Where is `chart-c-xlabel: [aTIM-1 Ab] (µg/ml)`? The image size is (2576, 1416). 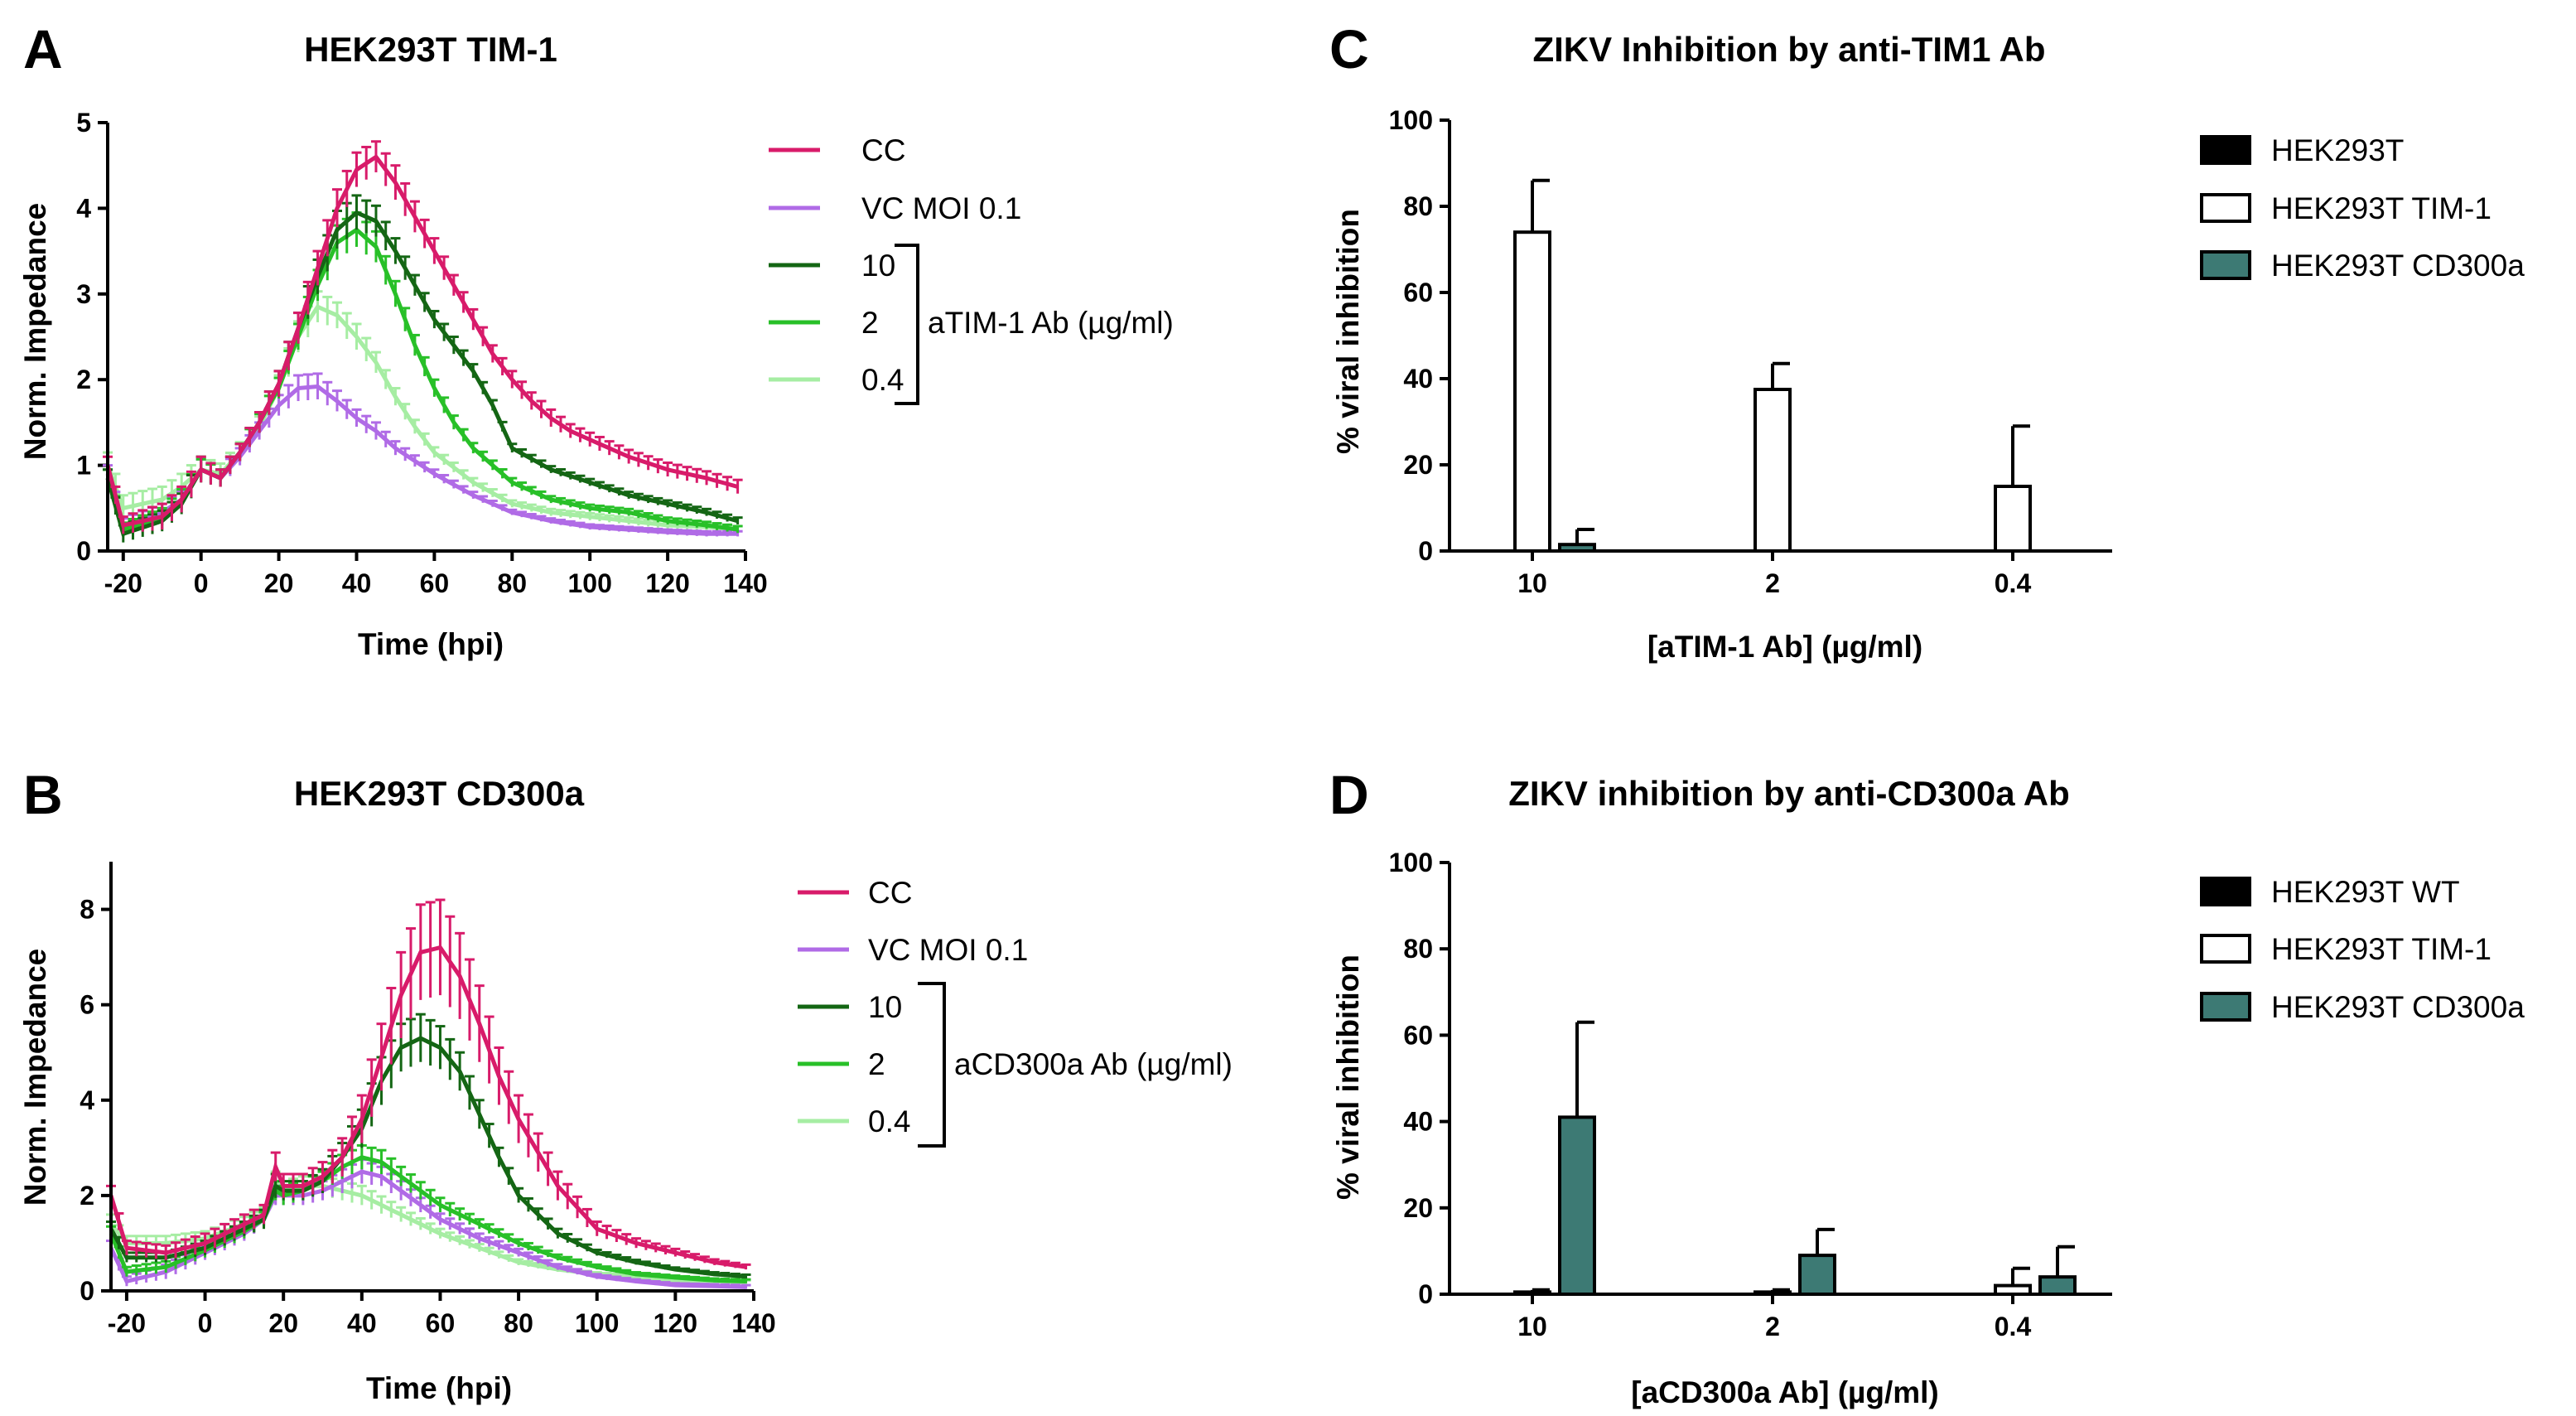
chart-c-xlabel: [aTIM-1 Ab] (µg/ml) is located at coordinates (1784, 647).